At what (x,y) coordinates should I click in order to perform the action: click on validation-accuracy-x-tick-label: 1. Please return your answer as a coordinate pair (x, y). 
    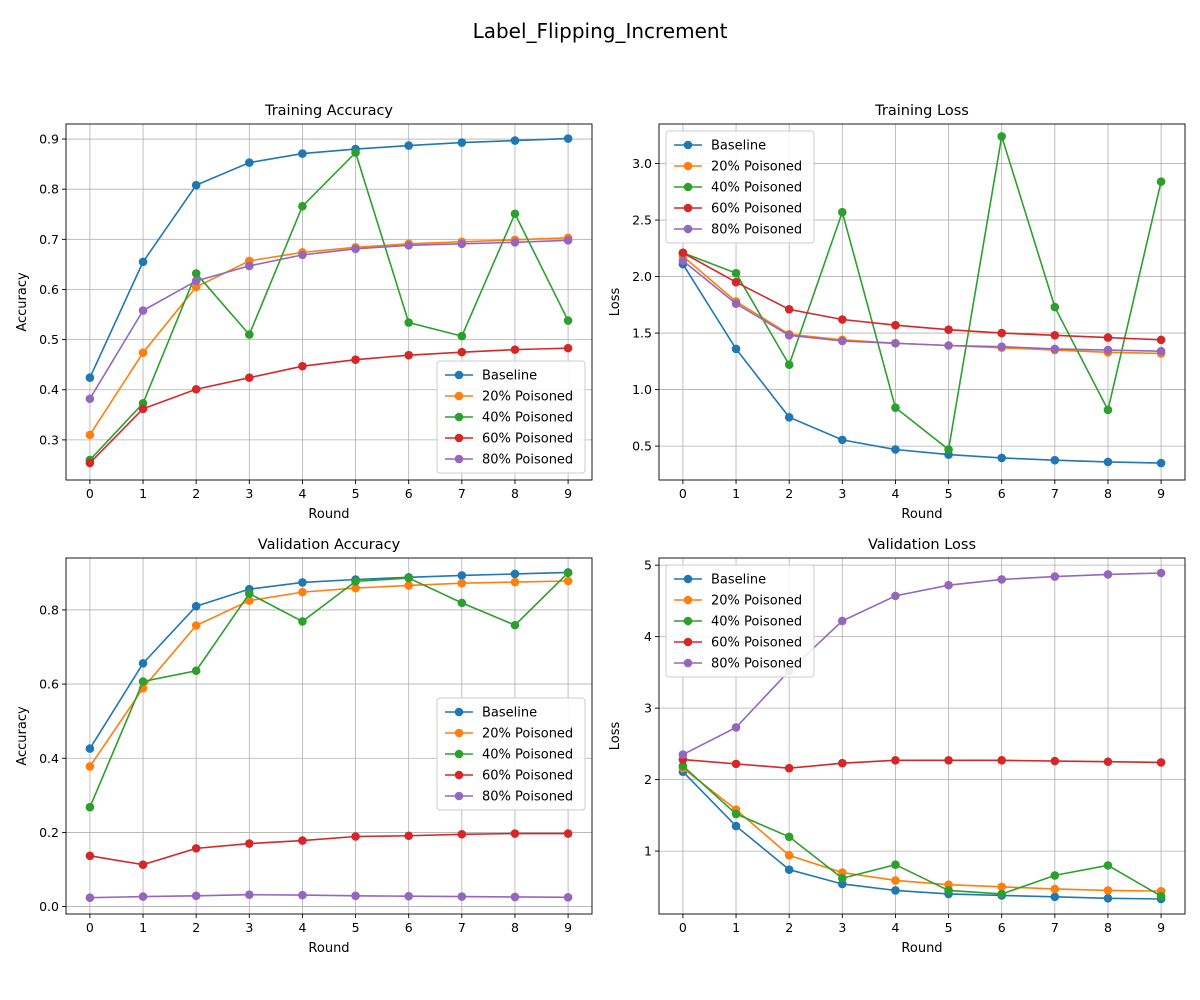
    Looking at the image, I should click on (143, 927).